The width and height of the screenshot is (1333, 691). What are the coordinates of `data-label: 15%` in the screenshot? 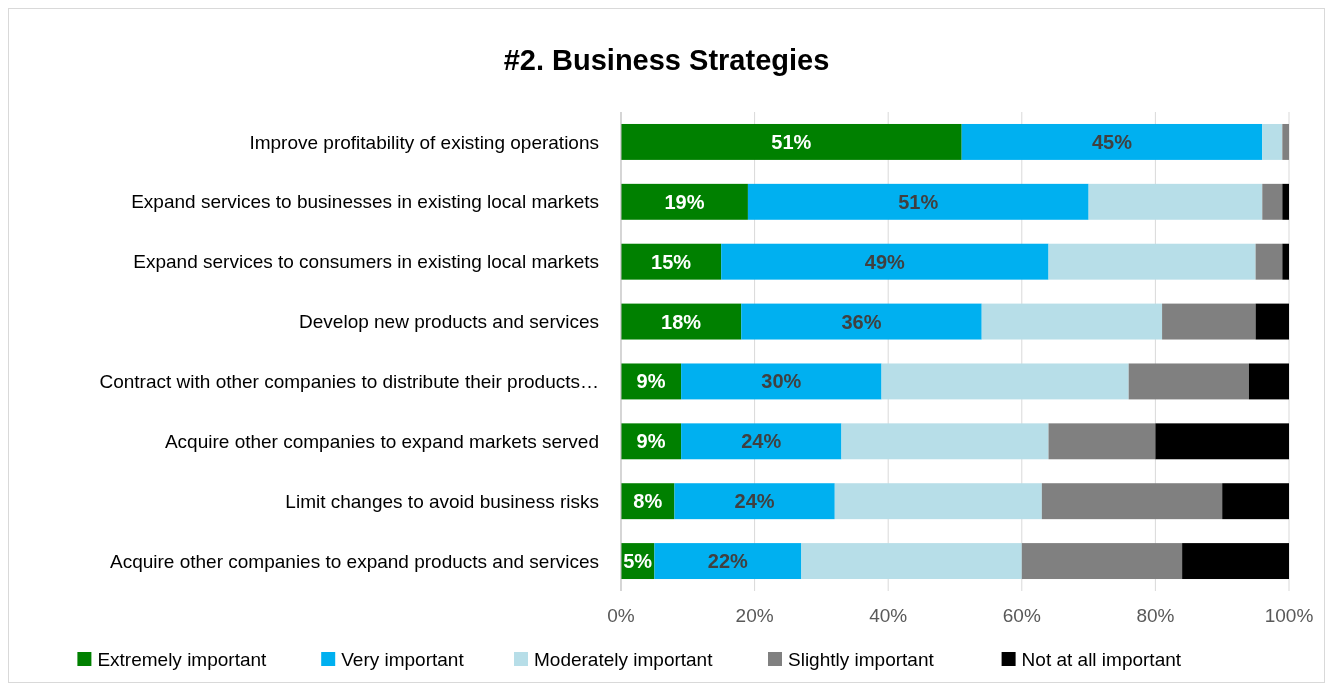 It's located at (671, 261).